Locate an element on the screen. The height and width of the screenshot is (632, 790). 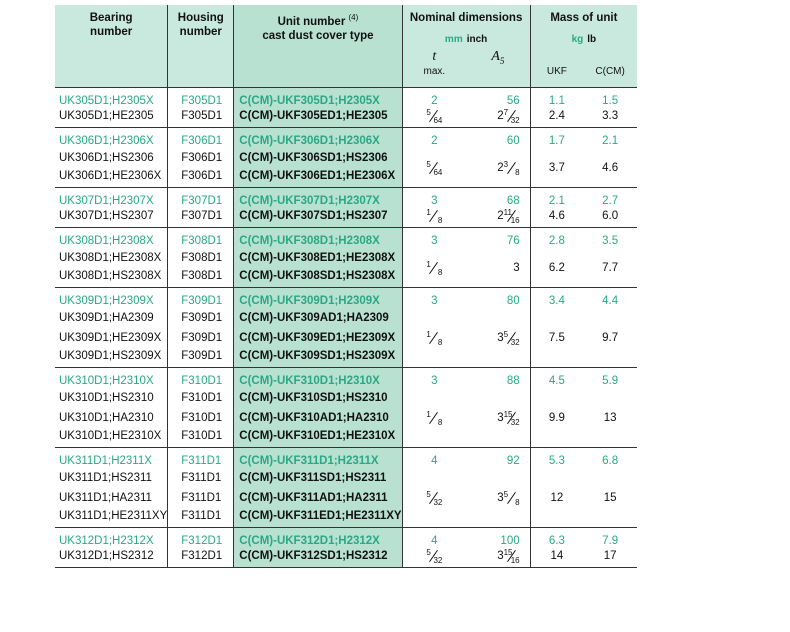
housing-number: F306D1 is located at coordinates (200, 157).